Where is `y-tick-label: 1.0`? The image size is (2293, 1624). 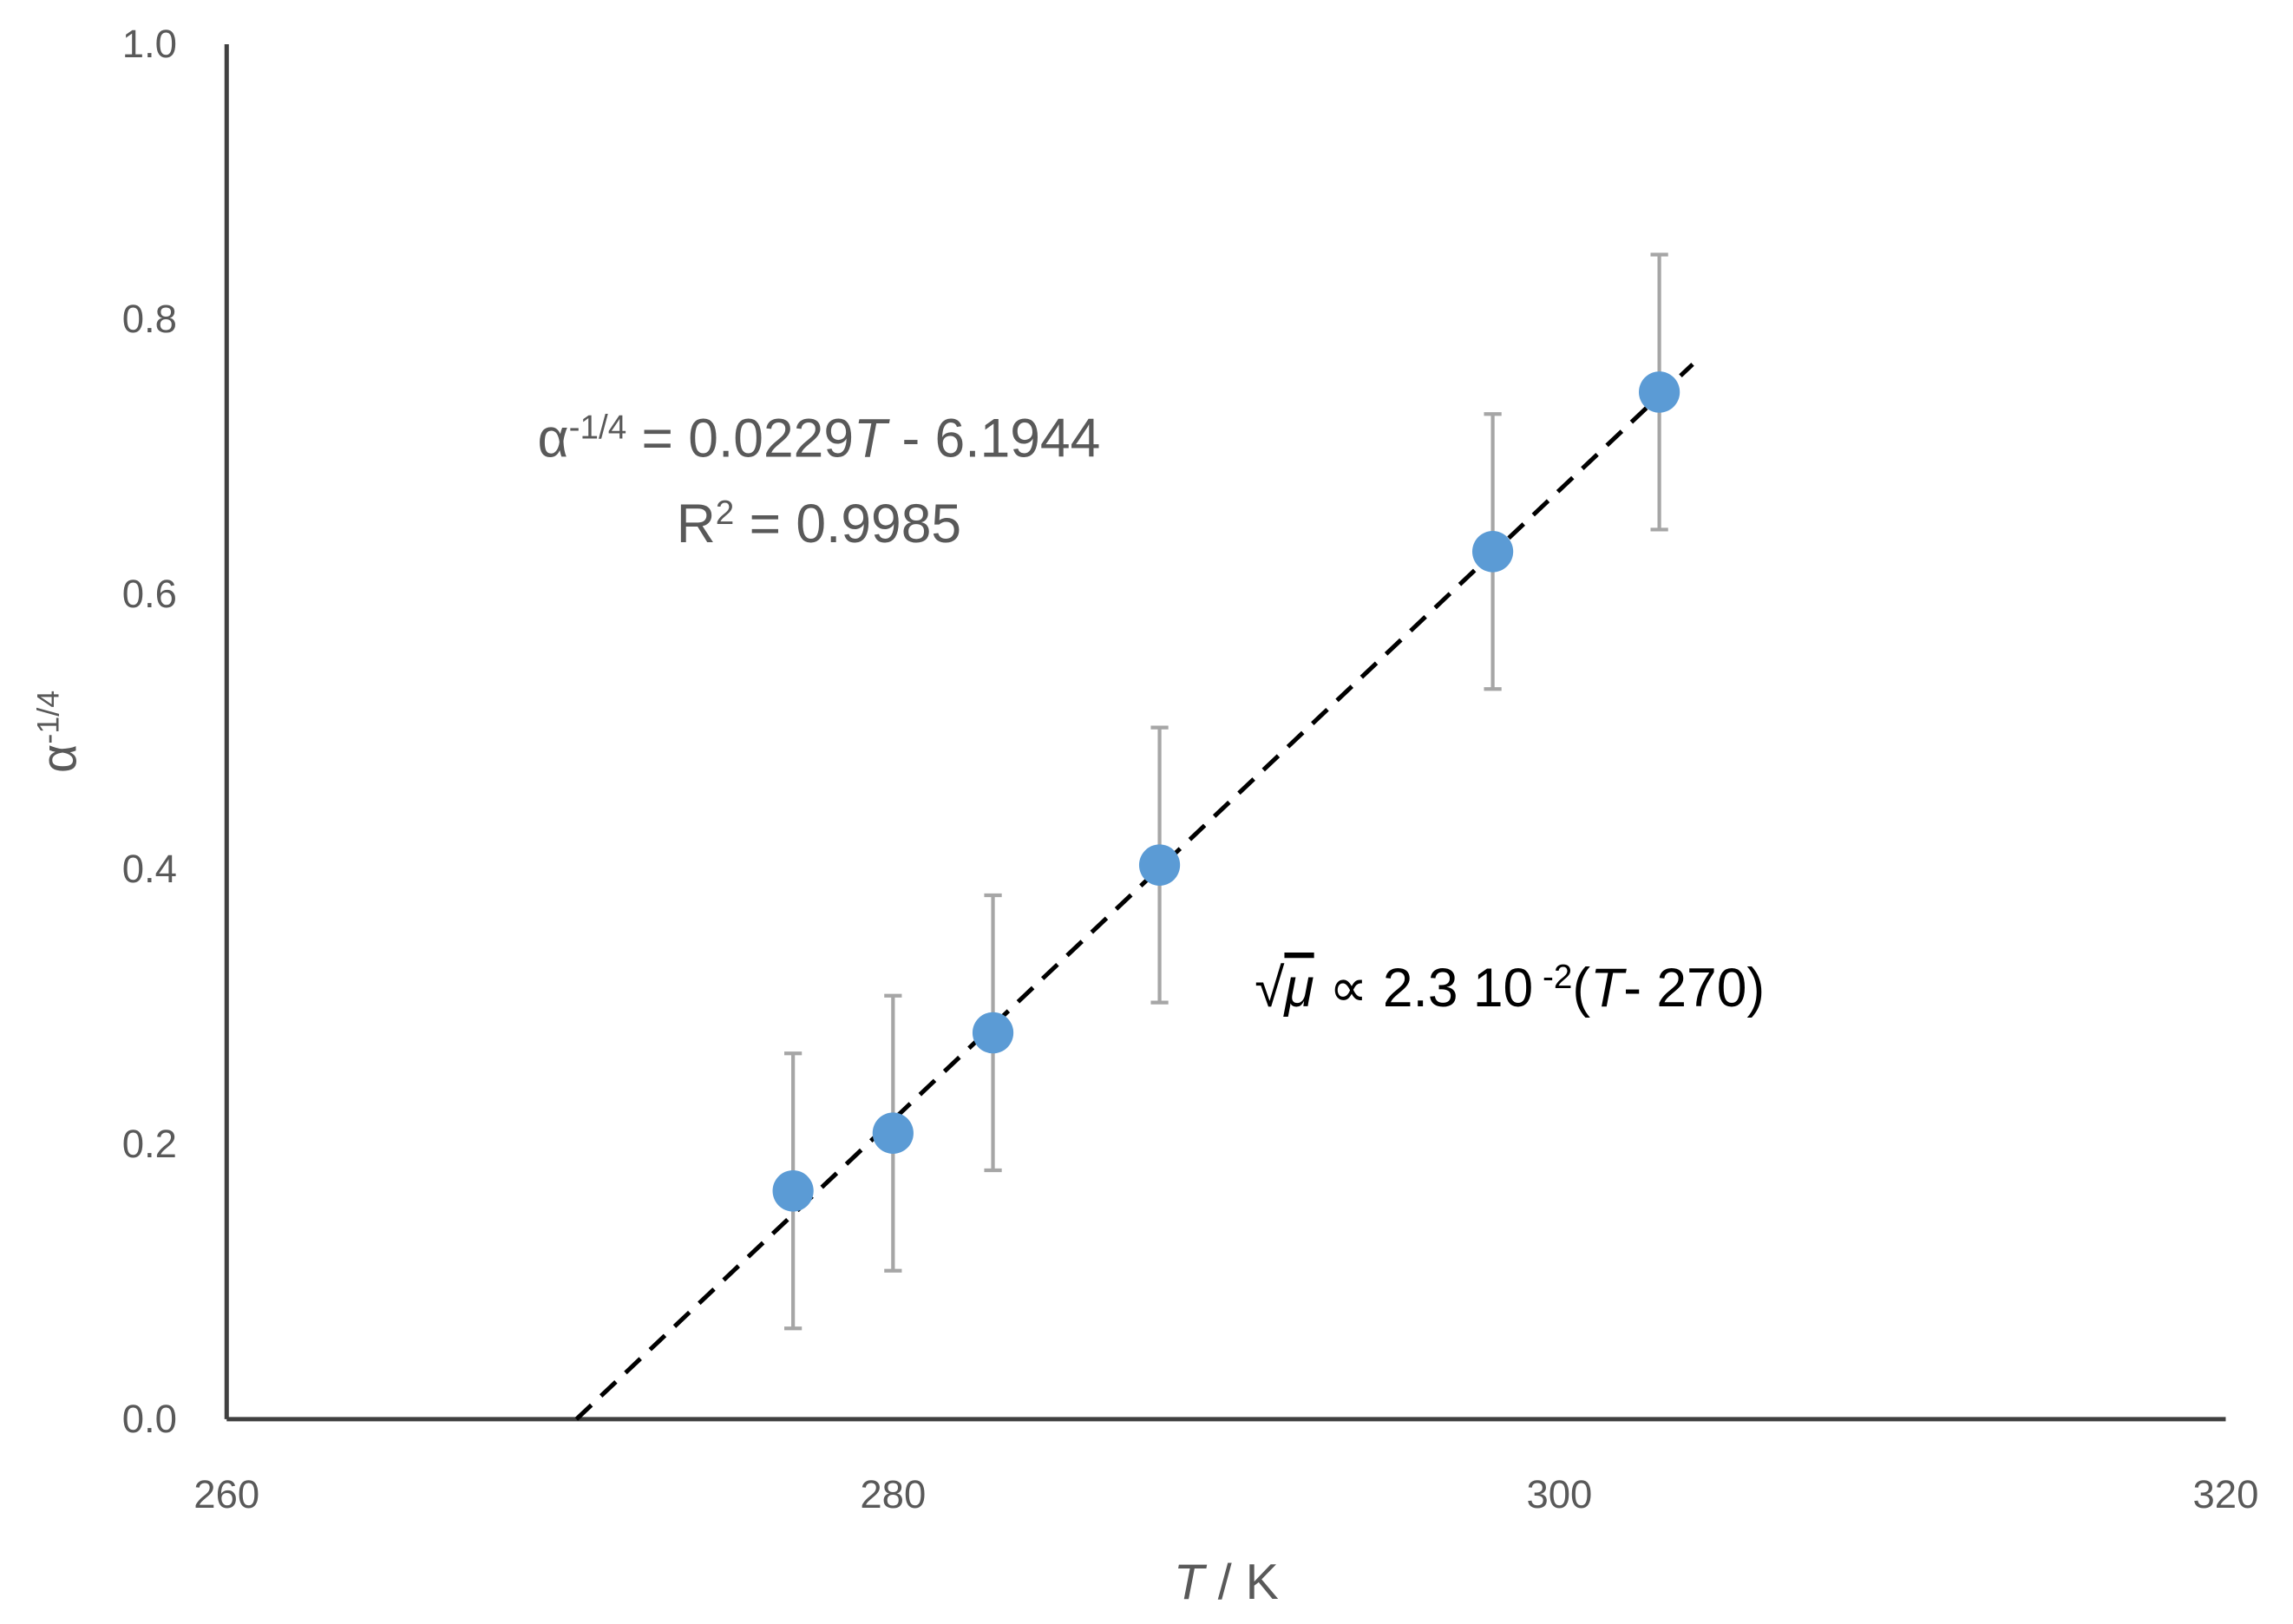
y-tick-label: 1.0 is located at coordinates (150, 44).